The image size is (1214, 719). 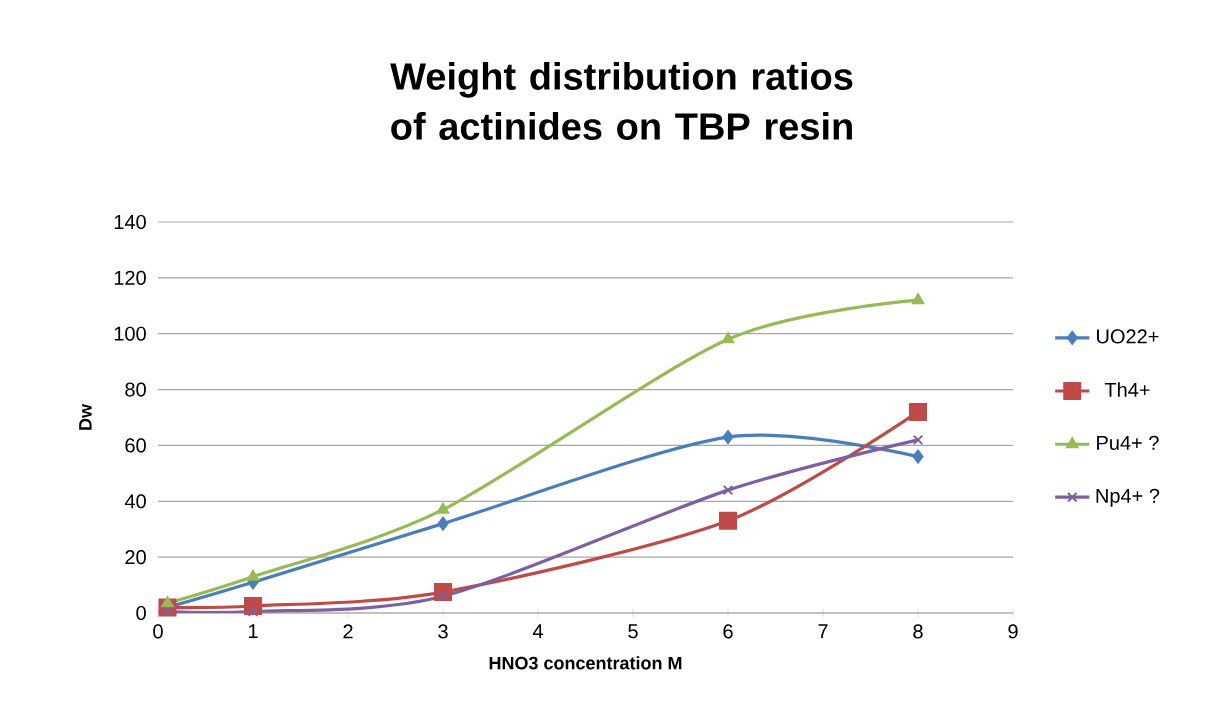 I want to click on y-tick-label: 60, so click(x=135, y=445).